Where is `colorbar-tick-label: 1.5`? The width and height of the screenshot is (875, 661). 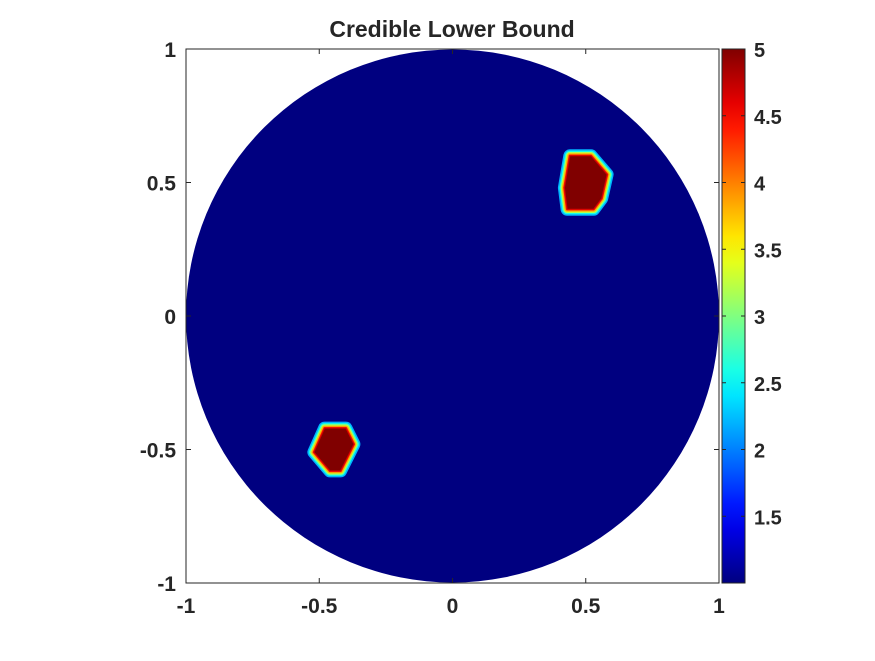 colorbar-tick-label: 1.5 is located at coordinates (768, 518).